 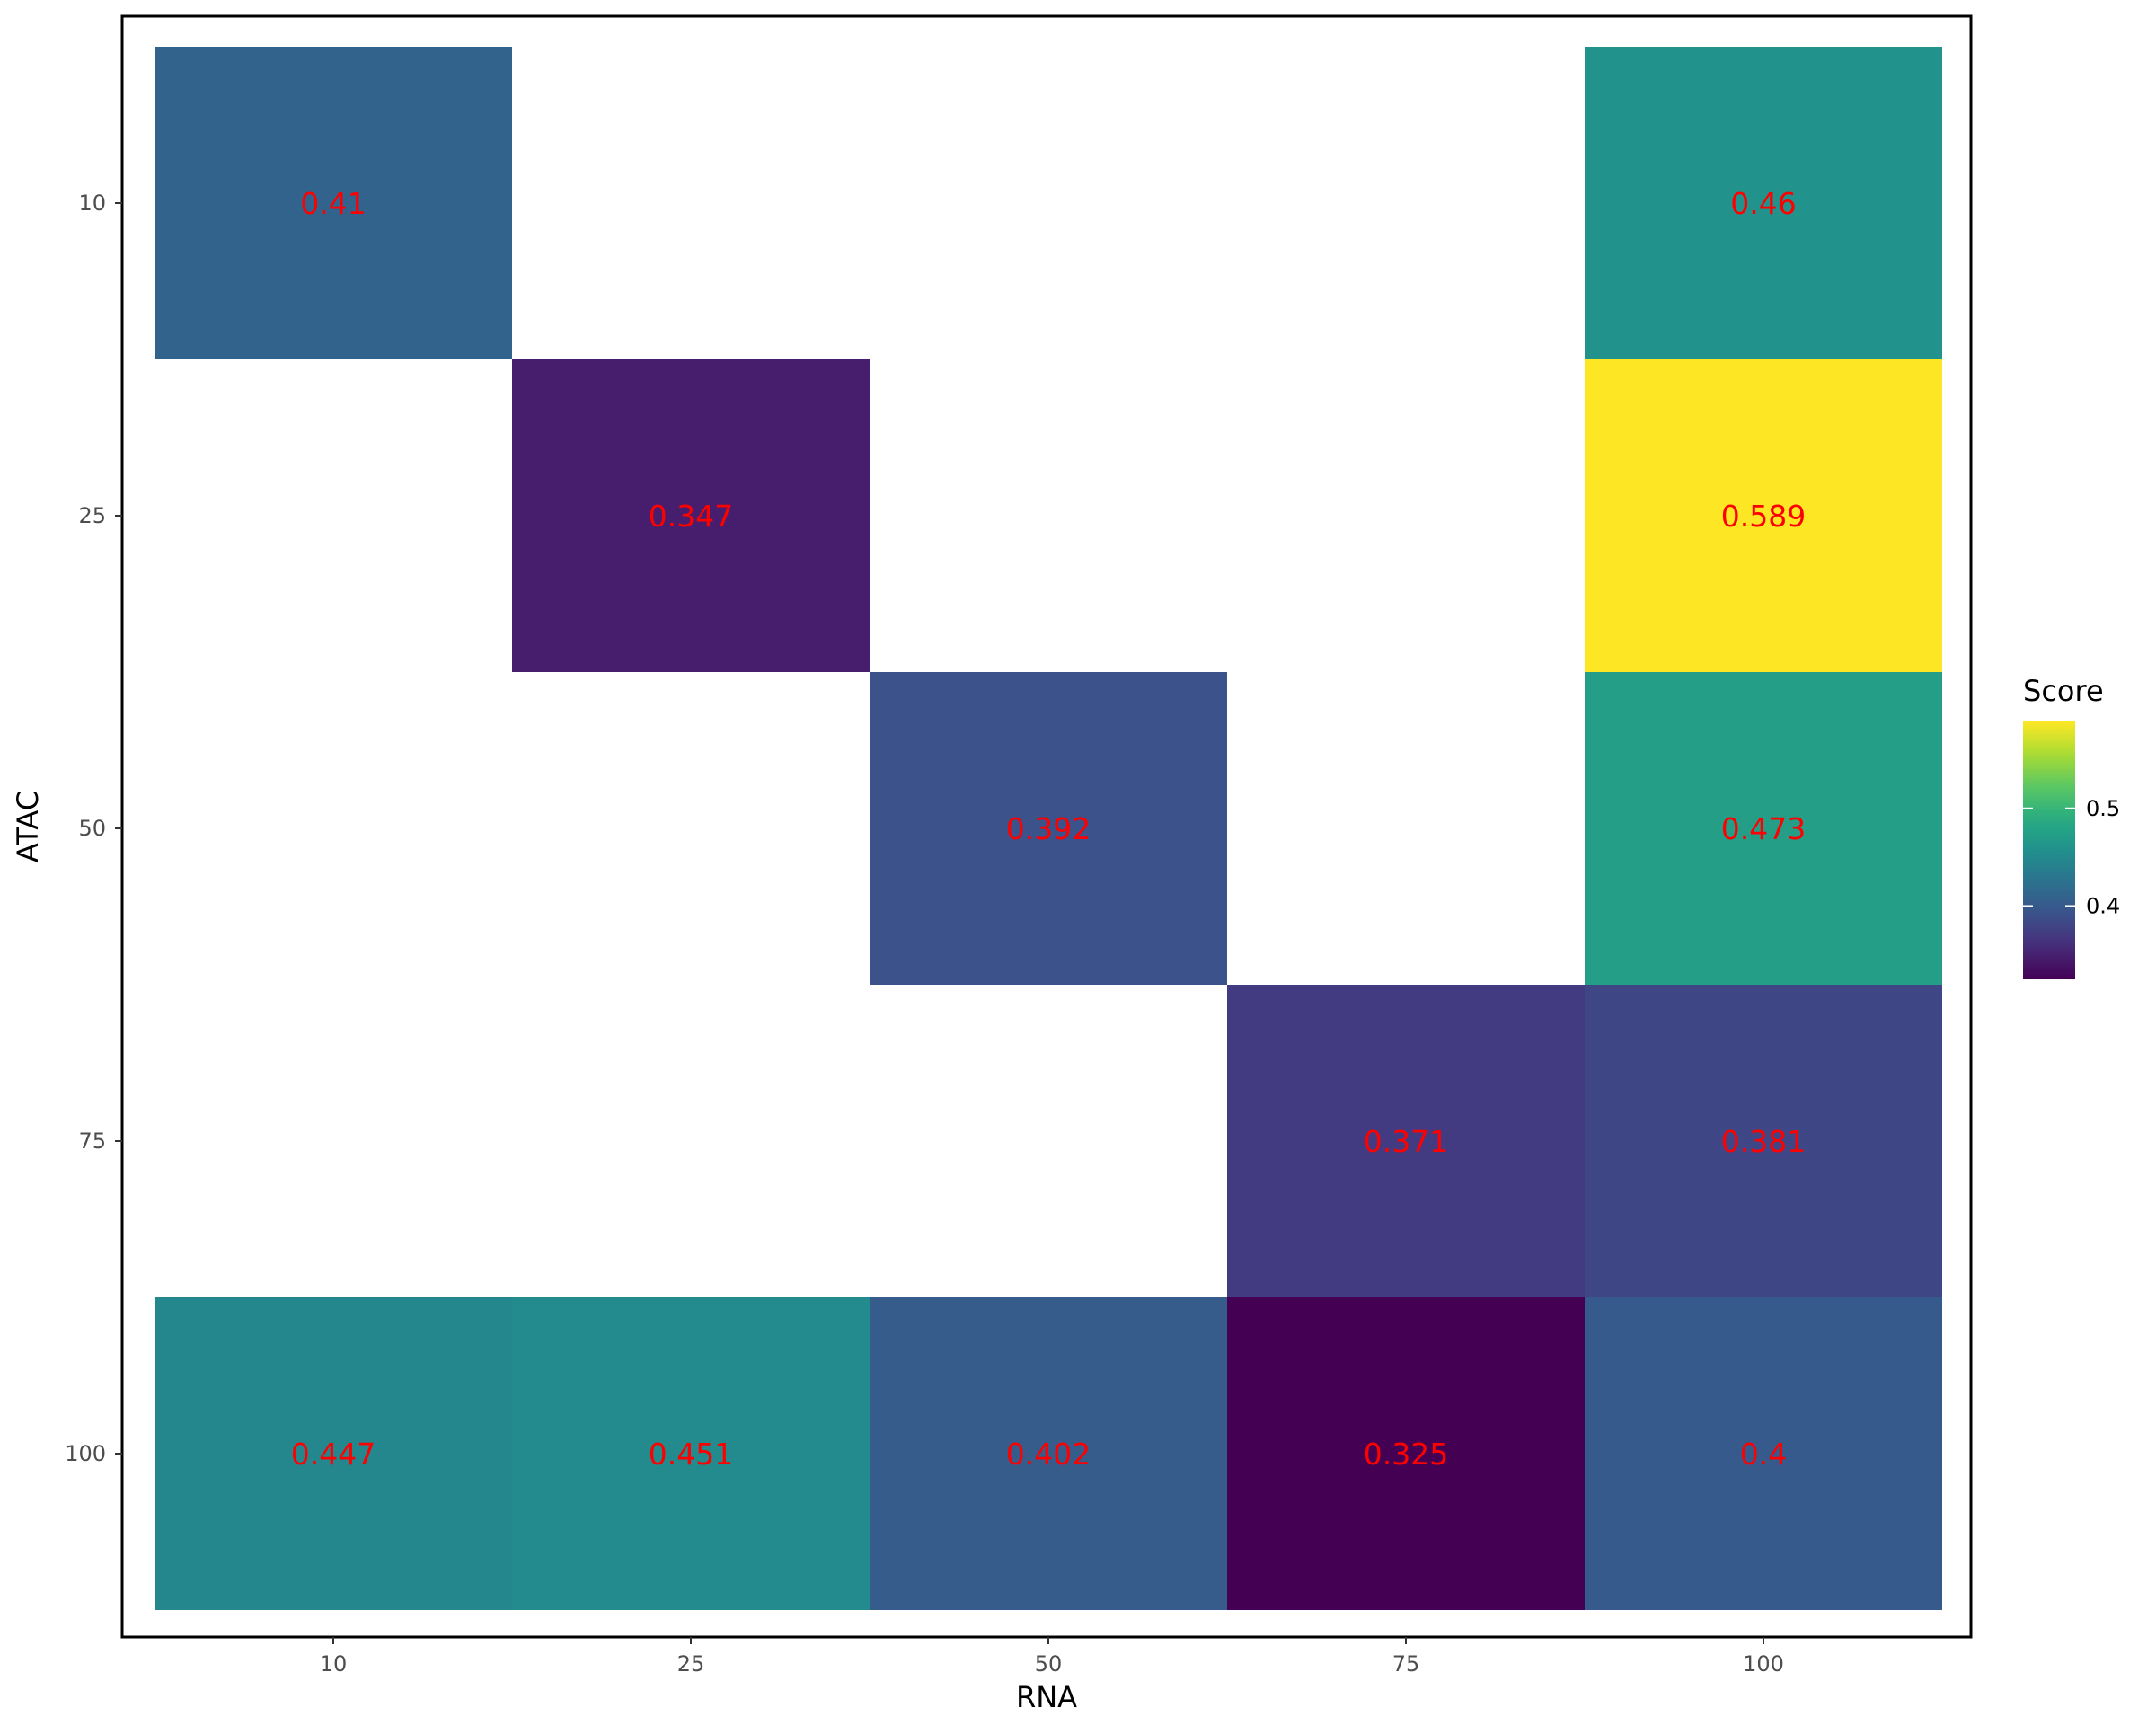 I want to click on cell-value-label: 0.325, so click(x=1406, y=1454).